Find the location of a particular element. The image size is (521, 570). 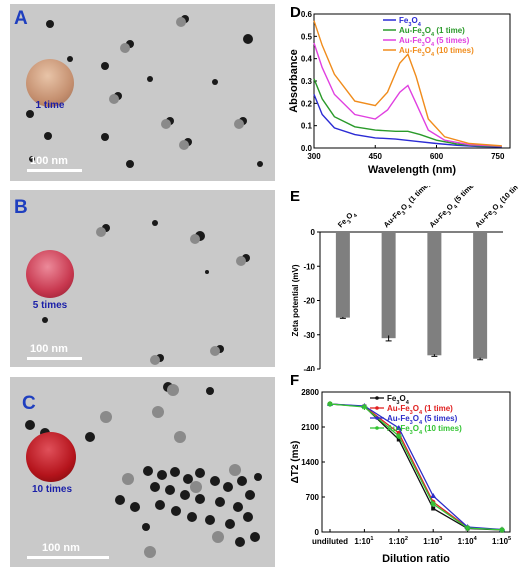

y-tick-label: 2100 is located at coordinates (310, 427).